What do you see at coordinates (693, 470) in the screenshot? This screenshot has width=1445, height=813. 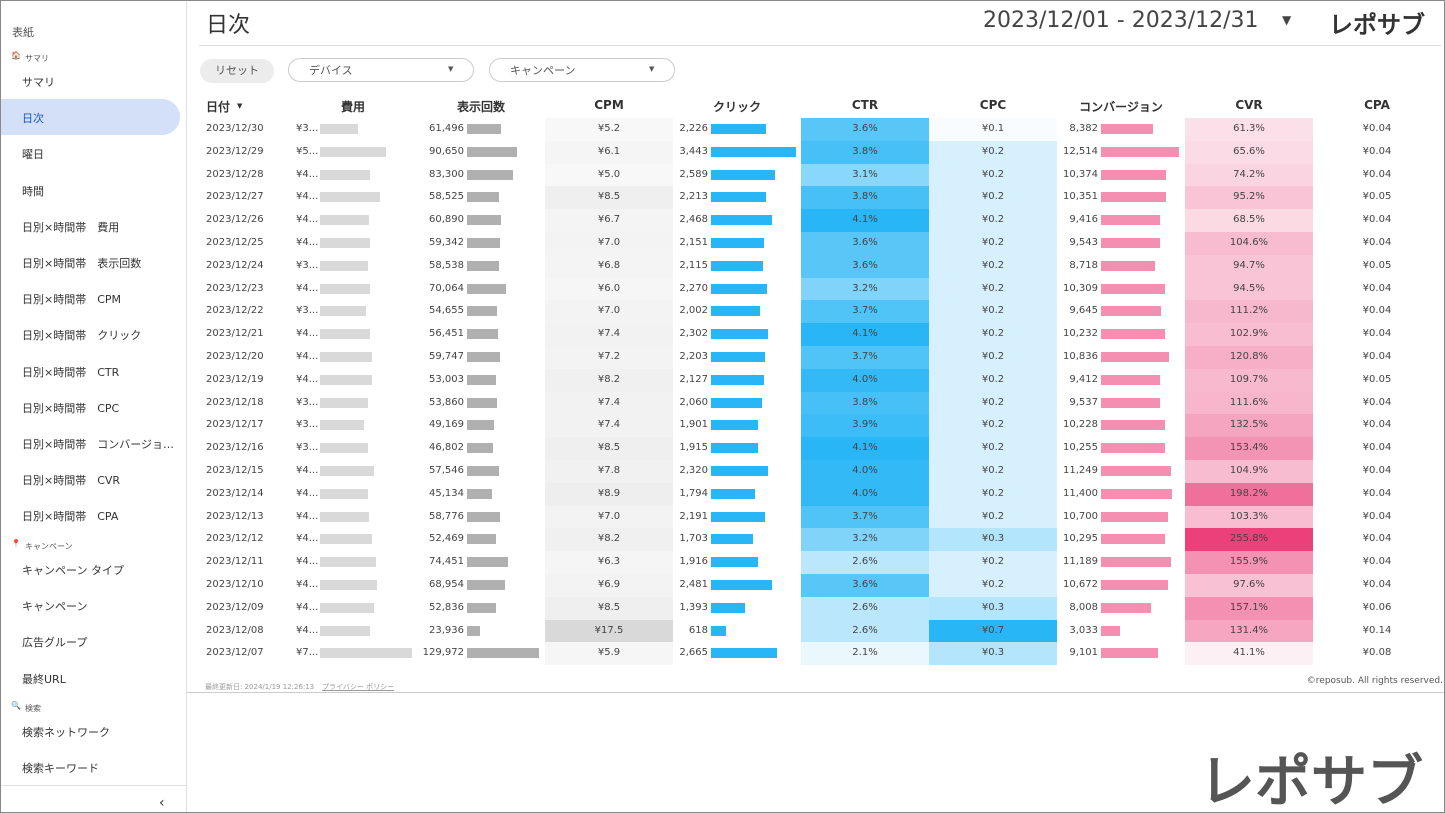 I see `clicks-cell: 2,320` at bounding box center [693, 470].